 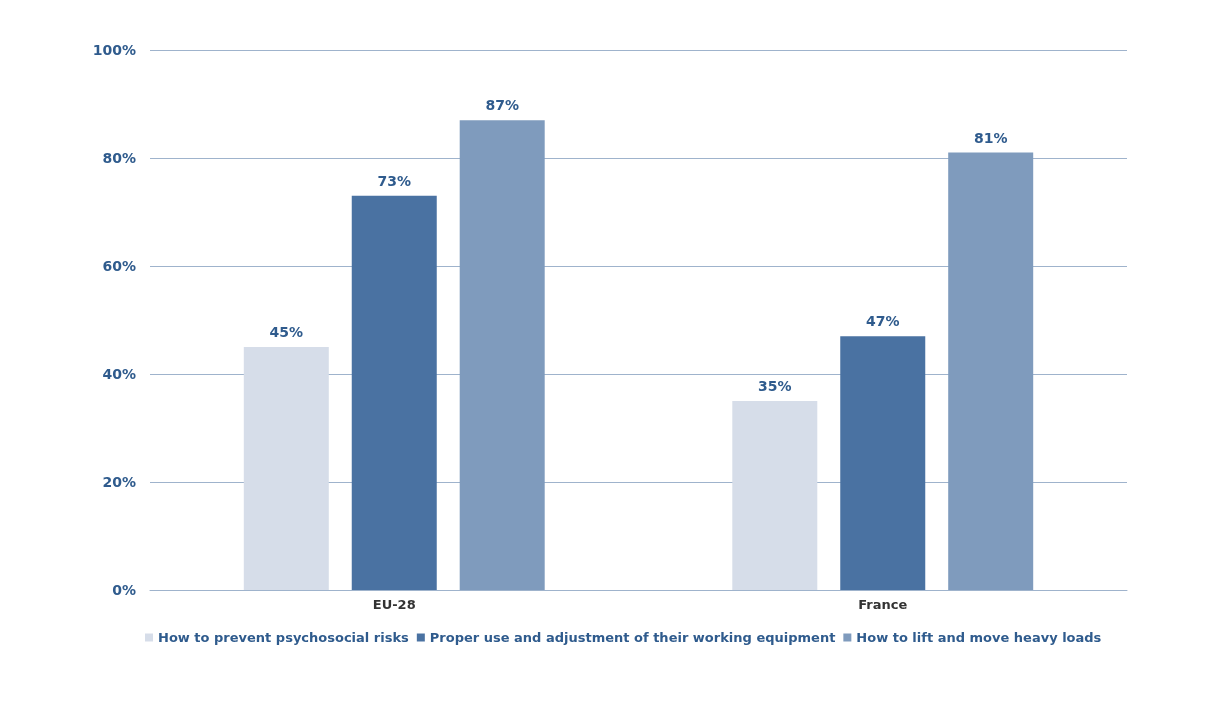 I want to click on data-label: 73%, so click(x=394, y=180).